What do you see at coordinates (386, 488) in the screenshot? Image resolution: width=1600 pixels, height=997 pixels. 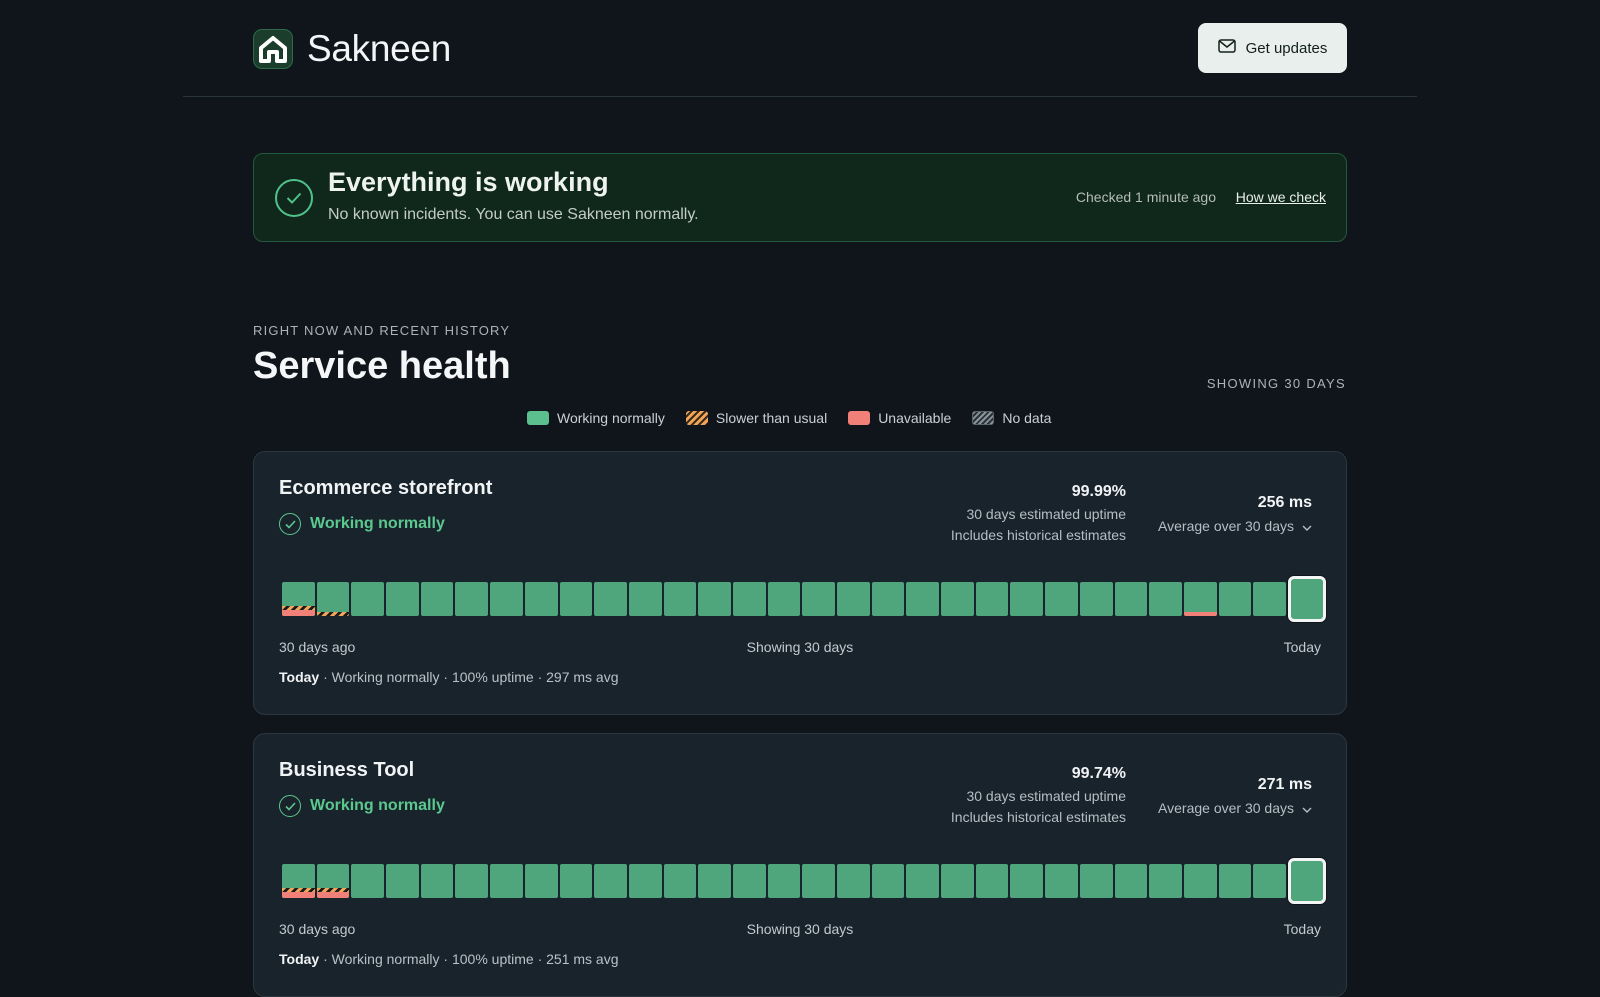 I see `service-name: Ecommerce storefront` at bounding box center [386, 488].